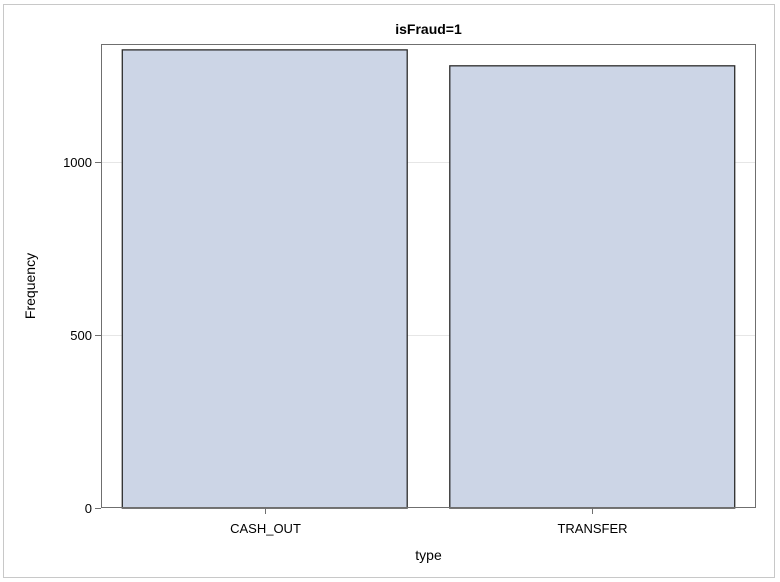  Describe the element at coordinates (428, 29) in the screenshot. I see `chart-title: isFraud=1` at that location.